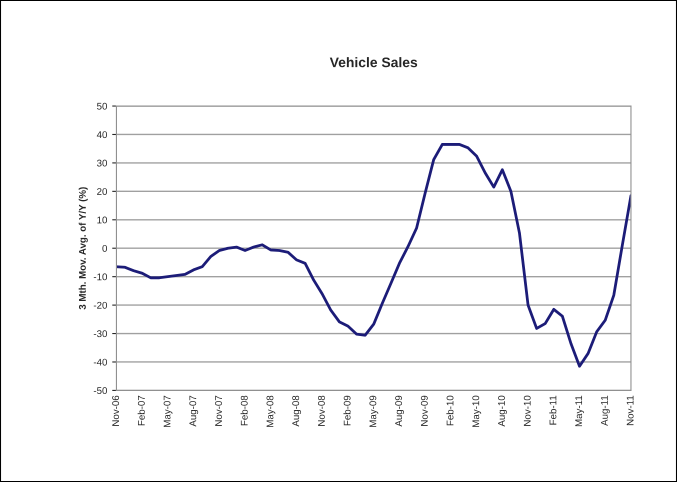 Image resolution: width=677 pixels, height=482 pixels. Describe the element at coordinates (102, 220) in the screenshot. I see `y-tick-label: 10` at that location.